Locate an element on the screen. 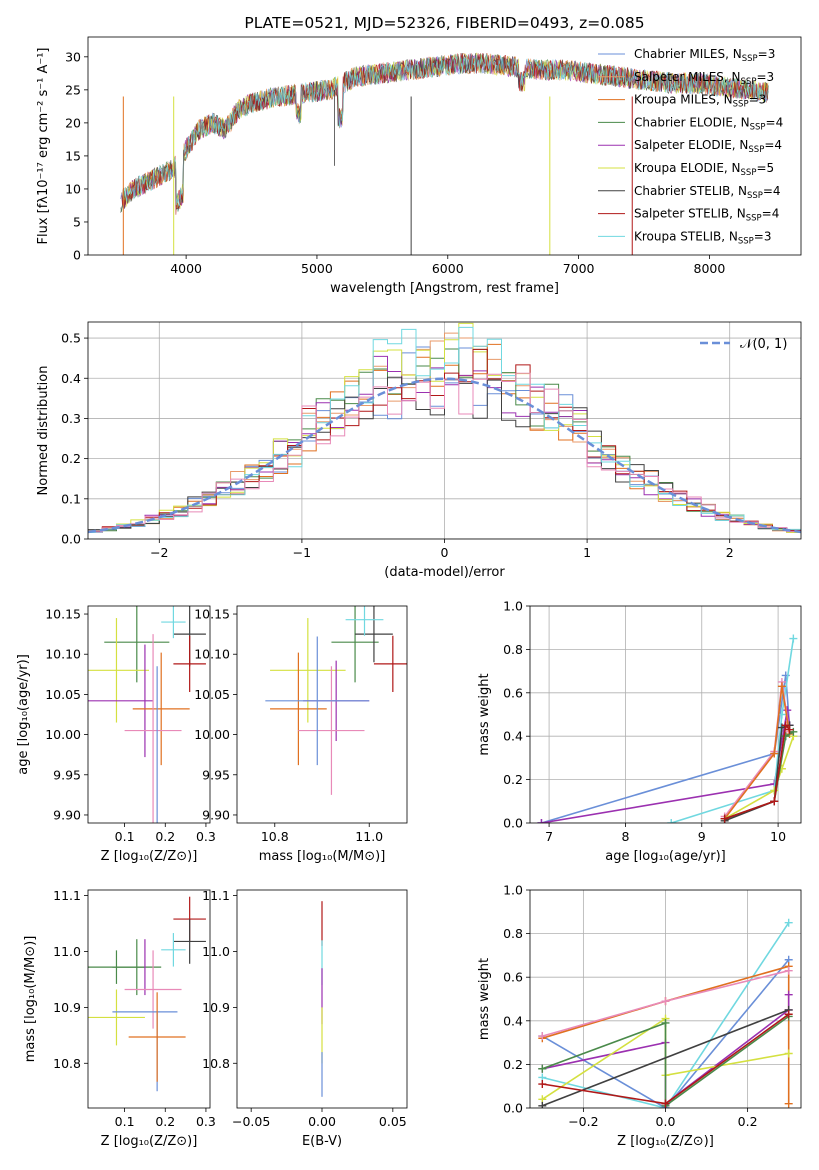 The width and height of the screenshot is (819, 1170). x-tick-label: −2 is located at coordinates (159, 552).